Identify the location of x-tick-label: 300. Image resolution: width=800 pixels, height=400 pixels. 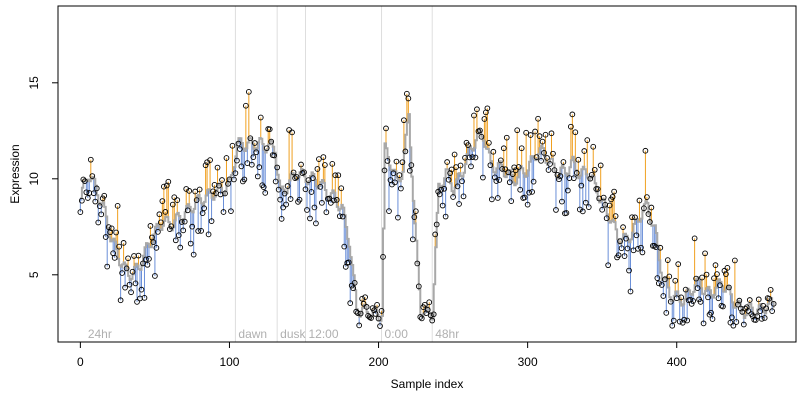
(528, 362).